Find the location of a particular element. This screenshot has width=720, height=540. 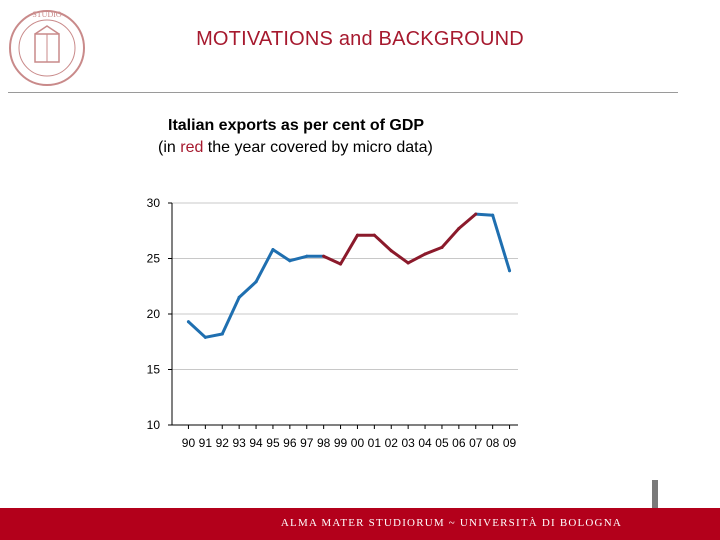

x-tick-label: 97 is located at coordinates (307, 443).